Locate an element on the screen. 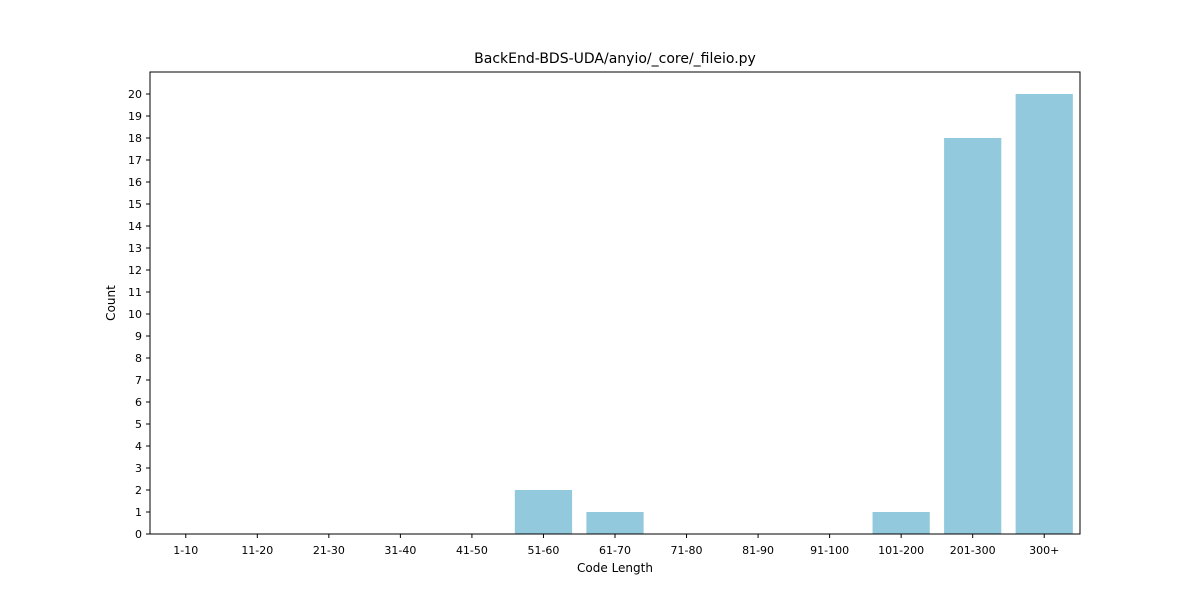 The image size is (1200, 604). y-tick-label: 9 is located at coordinates (138, 336).